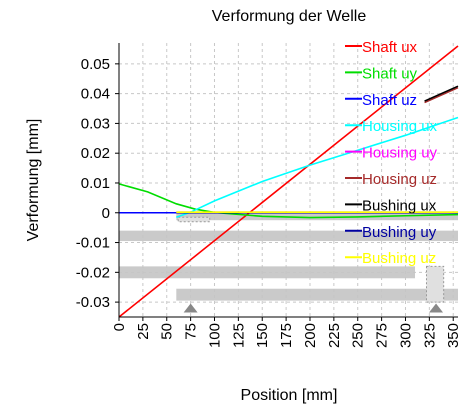 The image size is (472, 413). Describe the element at coordinates (95, 64) in the screenshot. I see `y-tick-label: 0.05` at that location.